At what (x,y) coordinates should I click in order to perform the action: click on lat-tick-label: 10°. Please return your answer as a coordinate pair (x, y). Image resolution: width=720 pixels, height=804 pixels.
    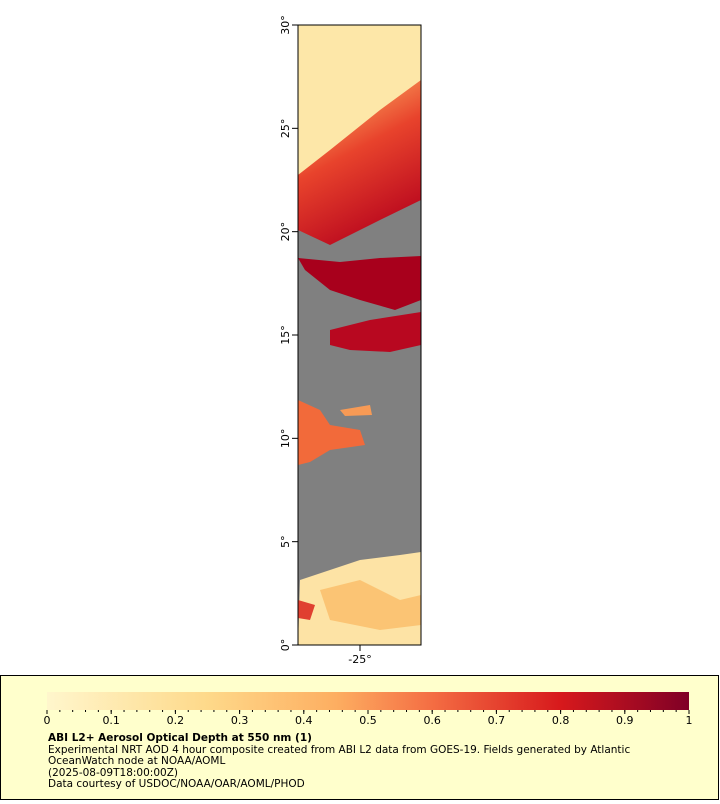
    Looking at the image, I should click on (285, 439).